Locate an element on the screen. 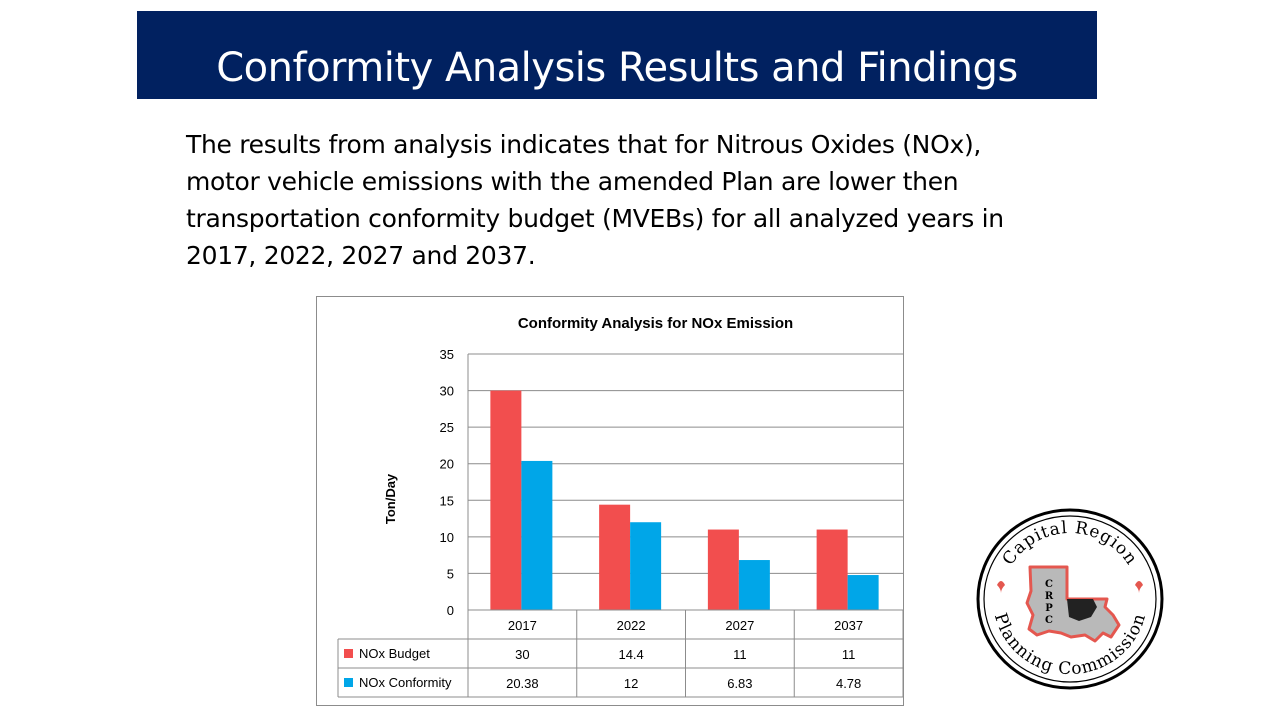 This screenshot has height=720, width=1280. y-tick-label: 0 is located at coordinates (450, 610).